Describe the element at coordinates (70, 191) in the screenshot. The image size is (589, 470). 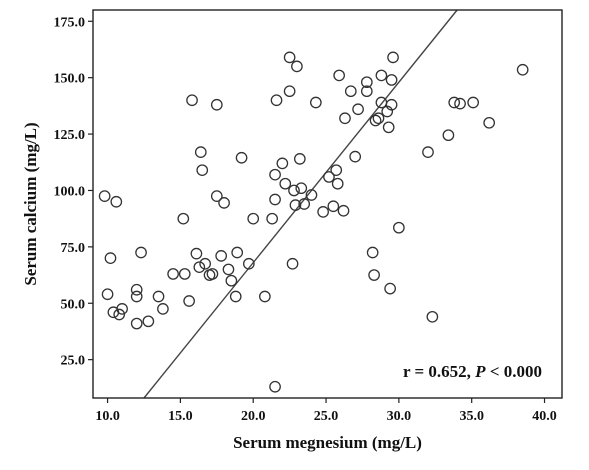
I see `y-tick-label: 100.0` at that location.